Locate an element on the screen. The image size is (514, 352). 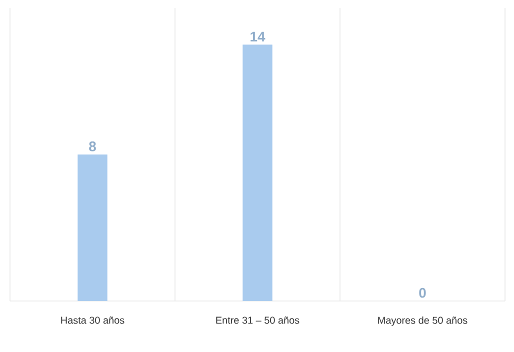
data-label: 14 is located at coordinates (258, 37).